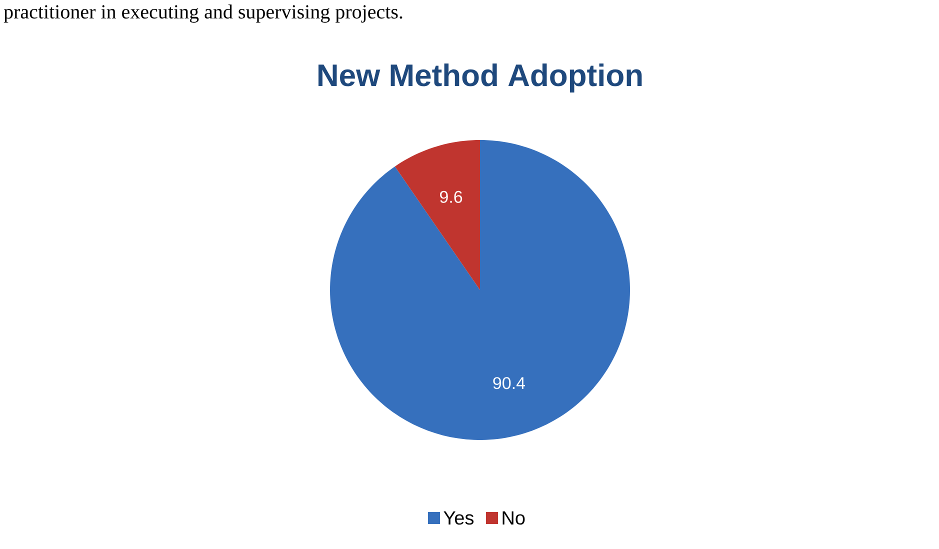  What do you see at coordinates (451, 196) in the screenshot?
I see `data-label: 9.6` at bounding box center [451, 196].